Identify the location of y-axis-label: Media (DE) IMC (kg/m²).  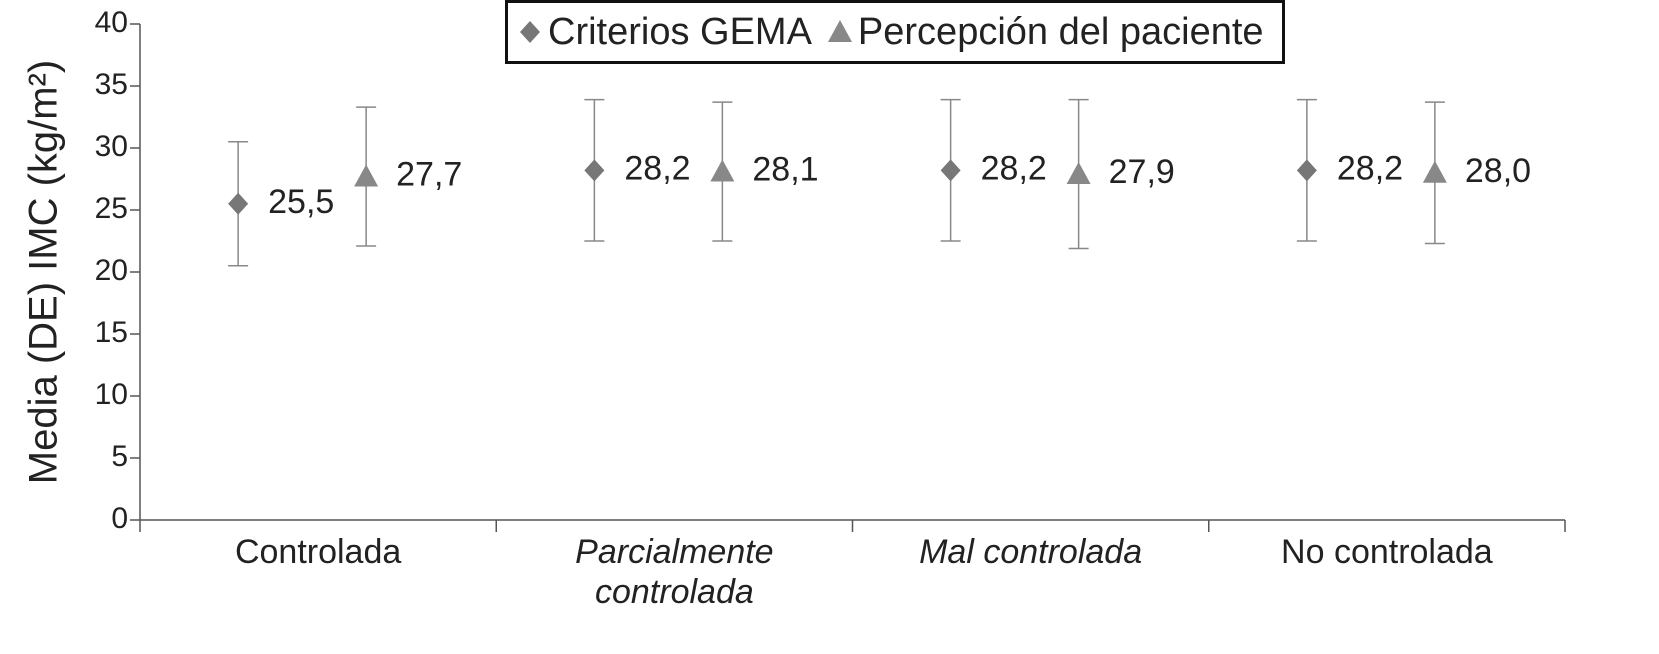
(44, 272).